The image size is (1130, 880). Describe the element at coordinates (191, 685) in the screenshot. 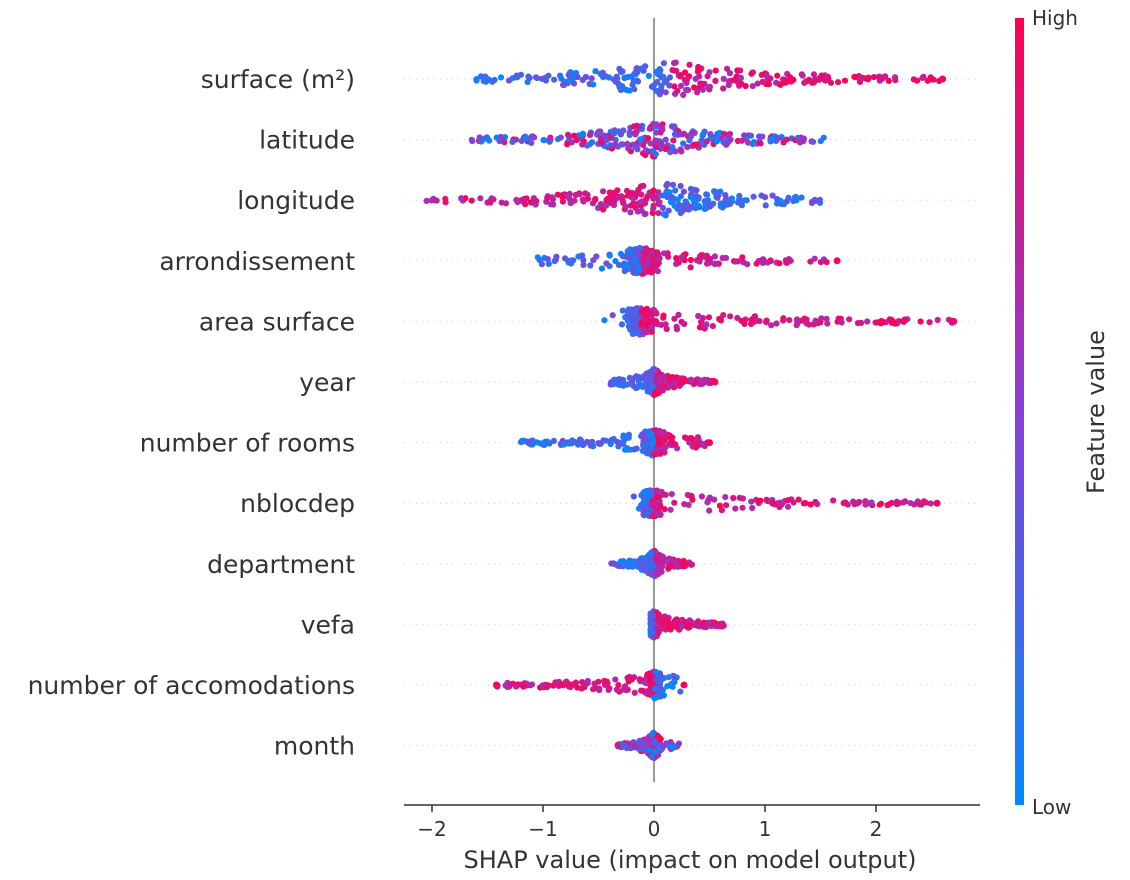

I see `feature-label: number of accomodations` at that location.